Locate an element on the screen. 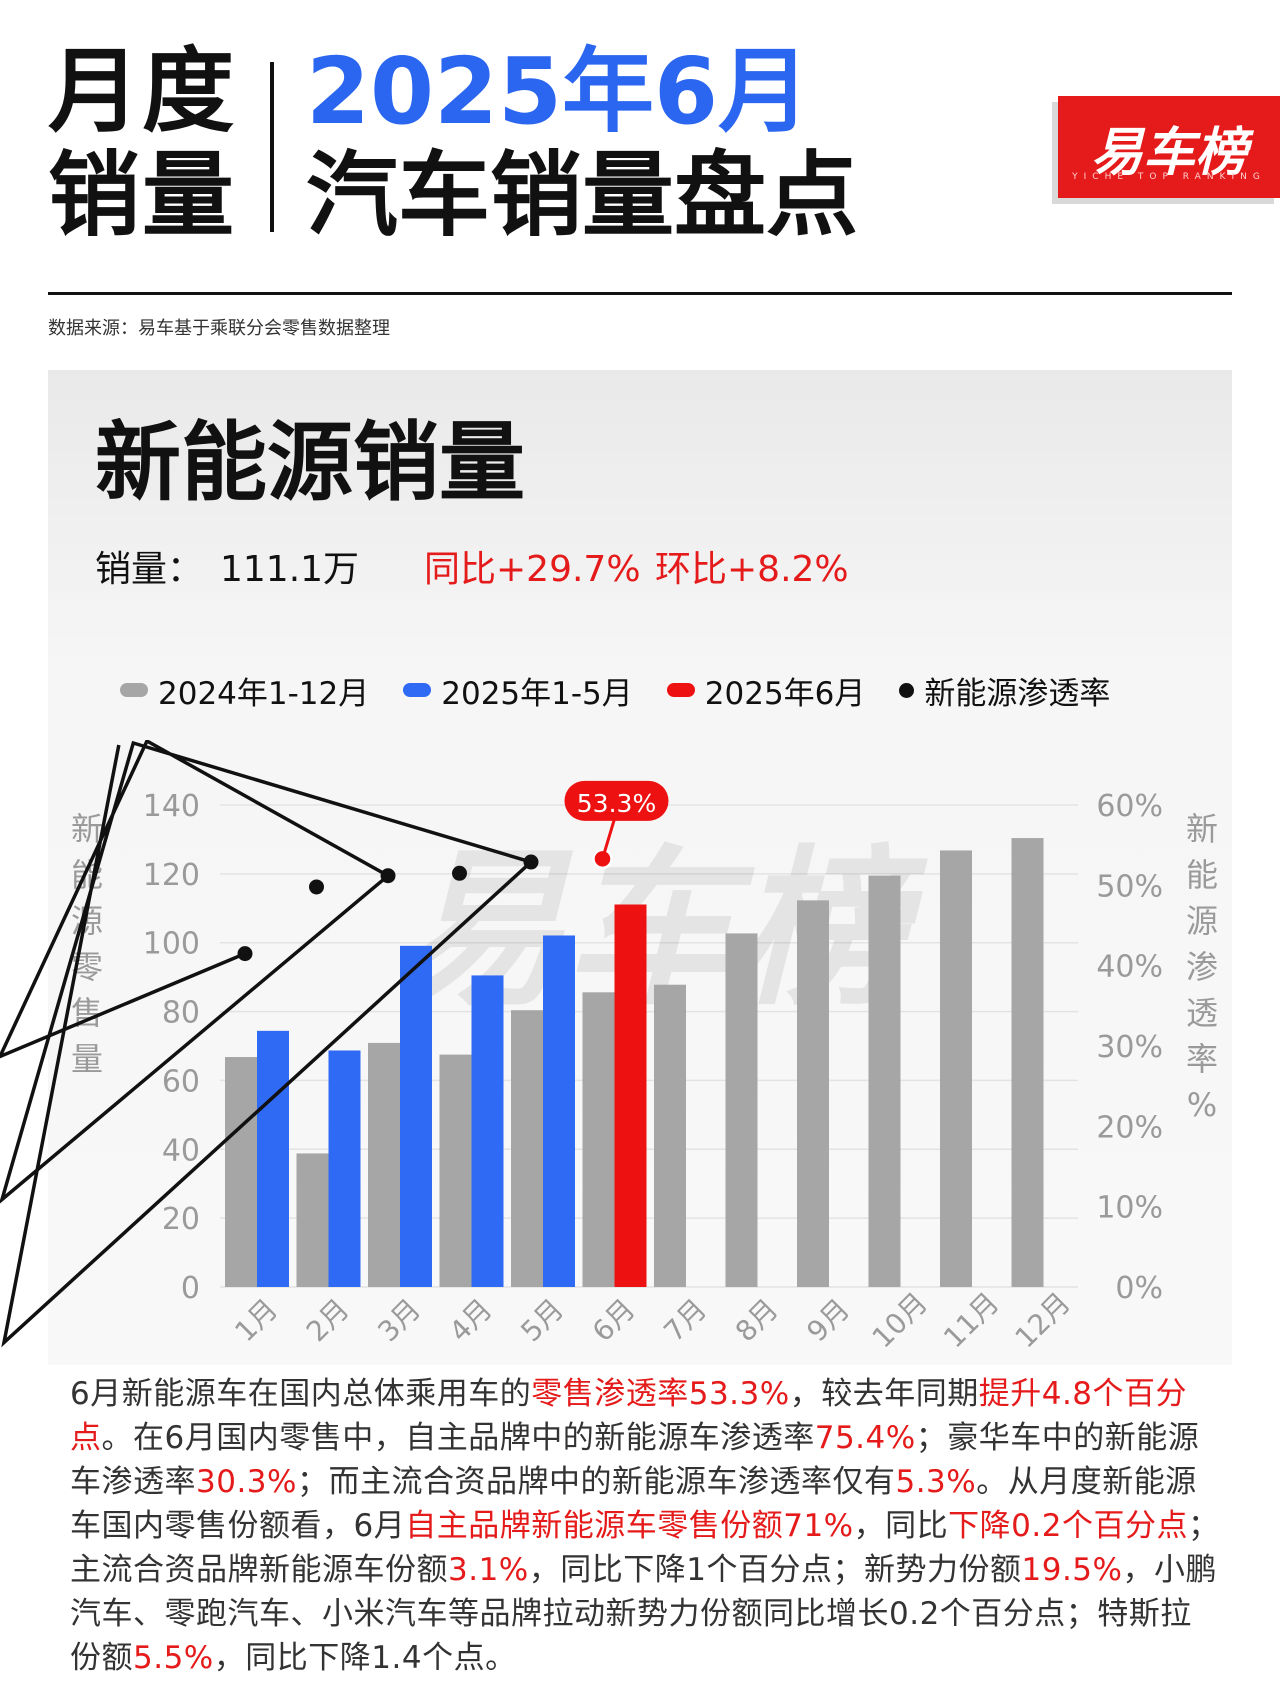 Image resolution: width=1280 pixels, height=1706 pixels. y-tick-label: 40 is located at coordinates (181, 1150).